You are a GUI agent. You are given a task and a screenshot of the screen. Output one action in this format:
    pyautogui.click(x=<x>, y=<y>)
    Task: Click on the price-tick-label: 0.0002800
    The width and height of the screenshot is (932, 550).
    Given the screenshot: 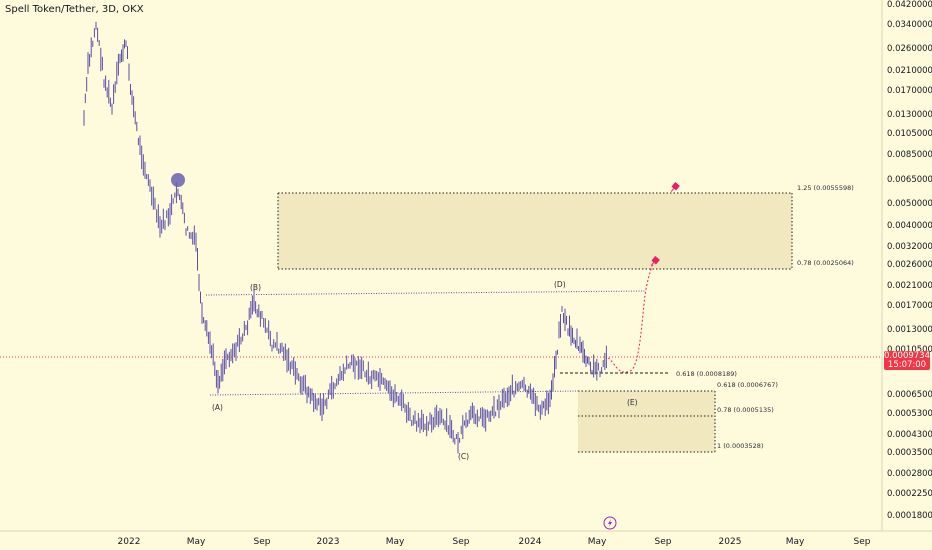 What is the action you would take?
    pyautogui.click(x=909, y=474)
    